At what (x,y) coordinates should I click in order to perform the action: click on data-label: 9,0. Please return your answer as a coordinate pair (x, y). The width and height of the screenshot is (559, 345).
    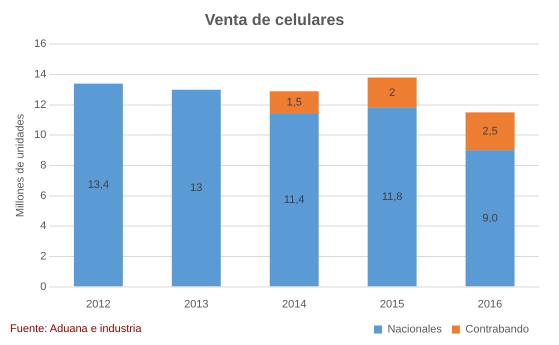
    Looking at the image, I should click on (490, 218).